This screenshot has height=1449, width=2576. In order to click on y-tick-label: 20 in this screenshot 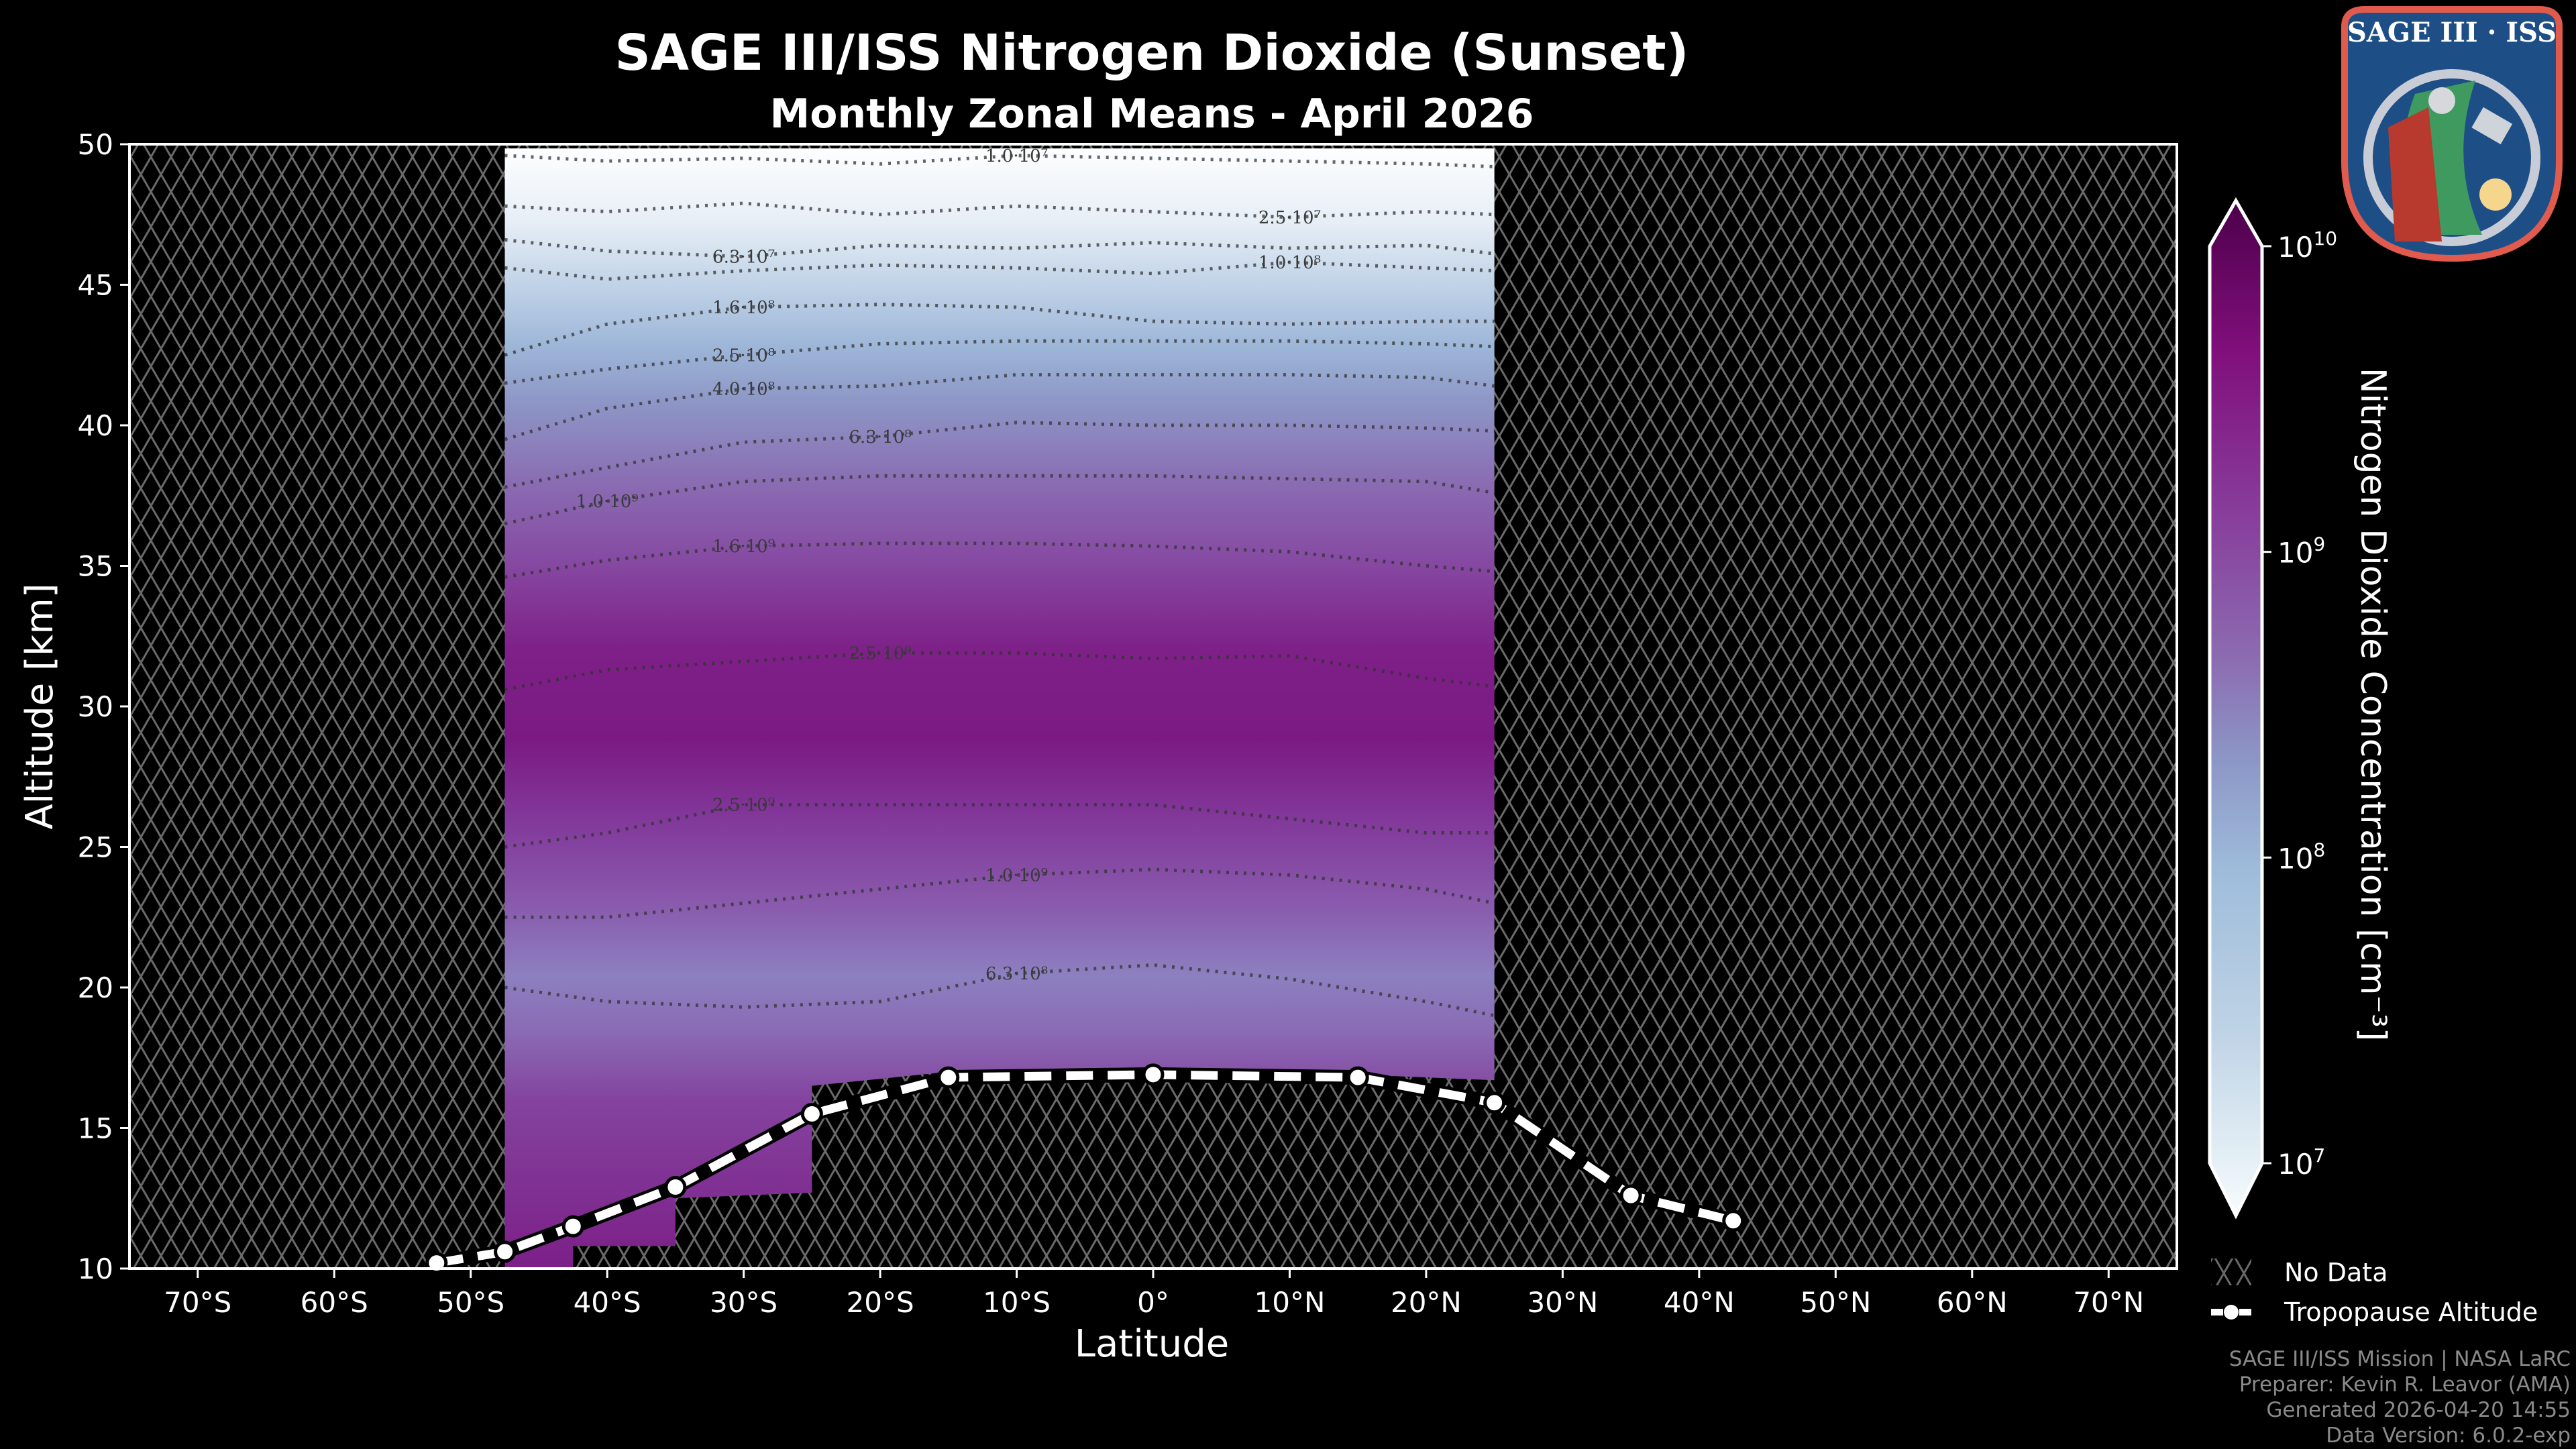, I will do `click(95, 987)`.